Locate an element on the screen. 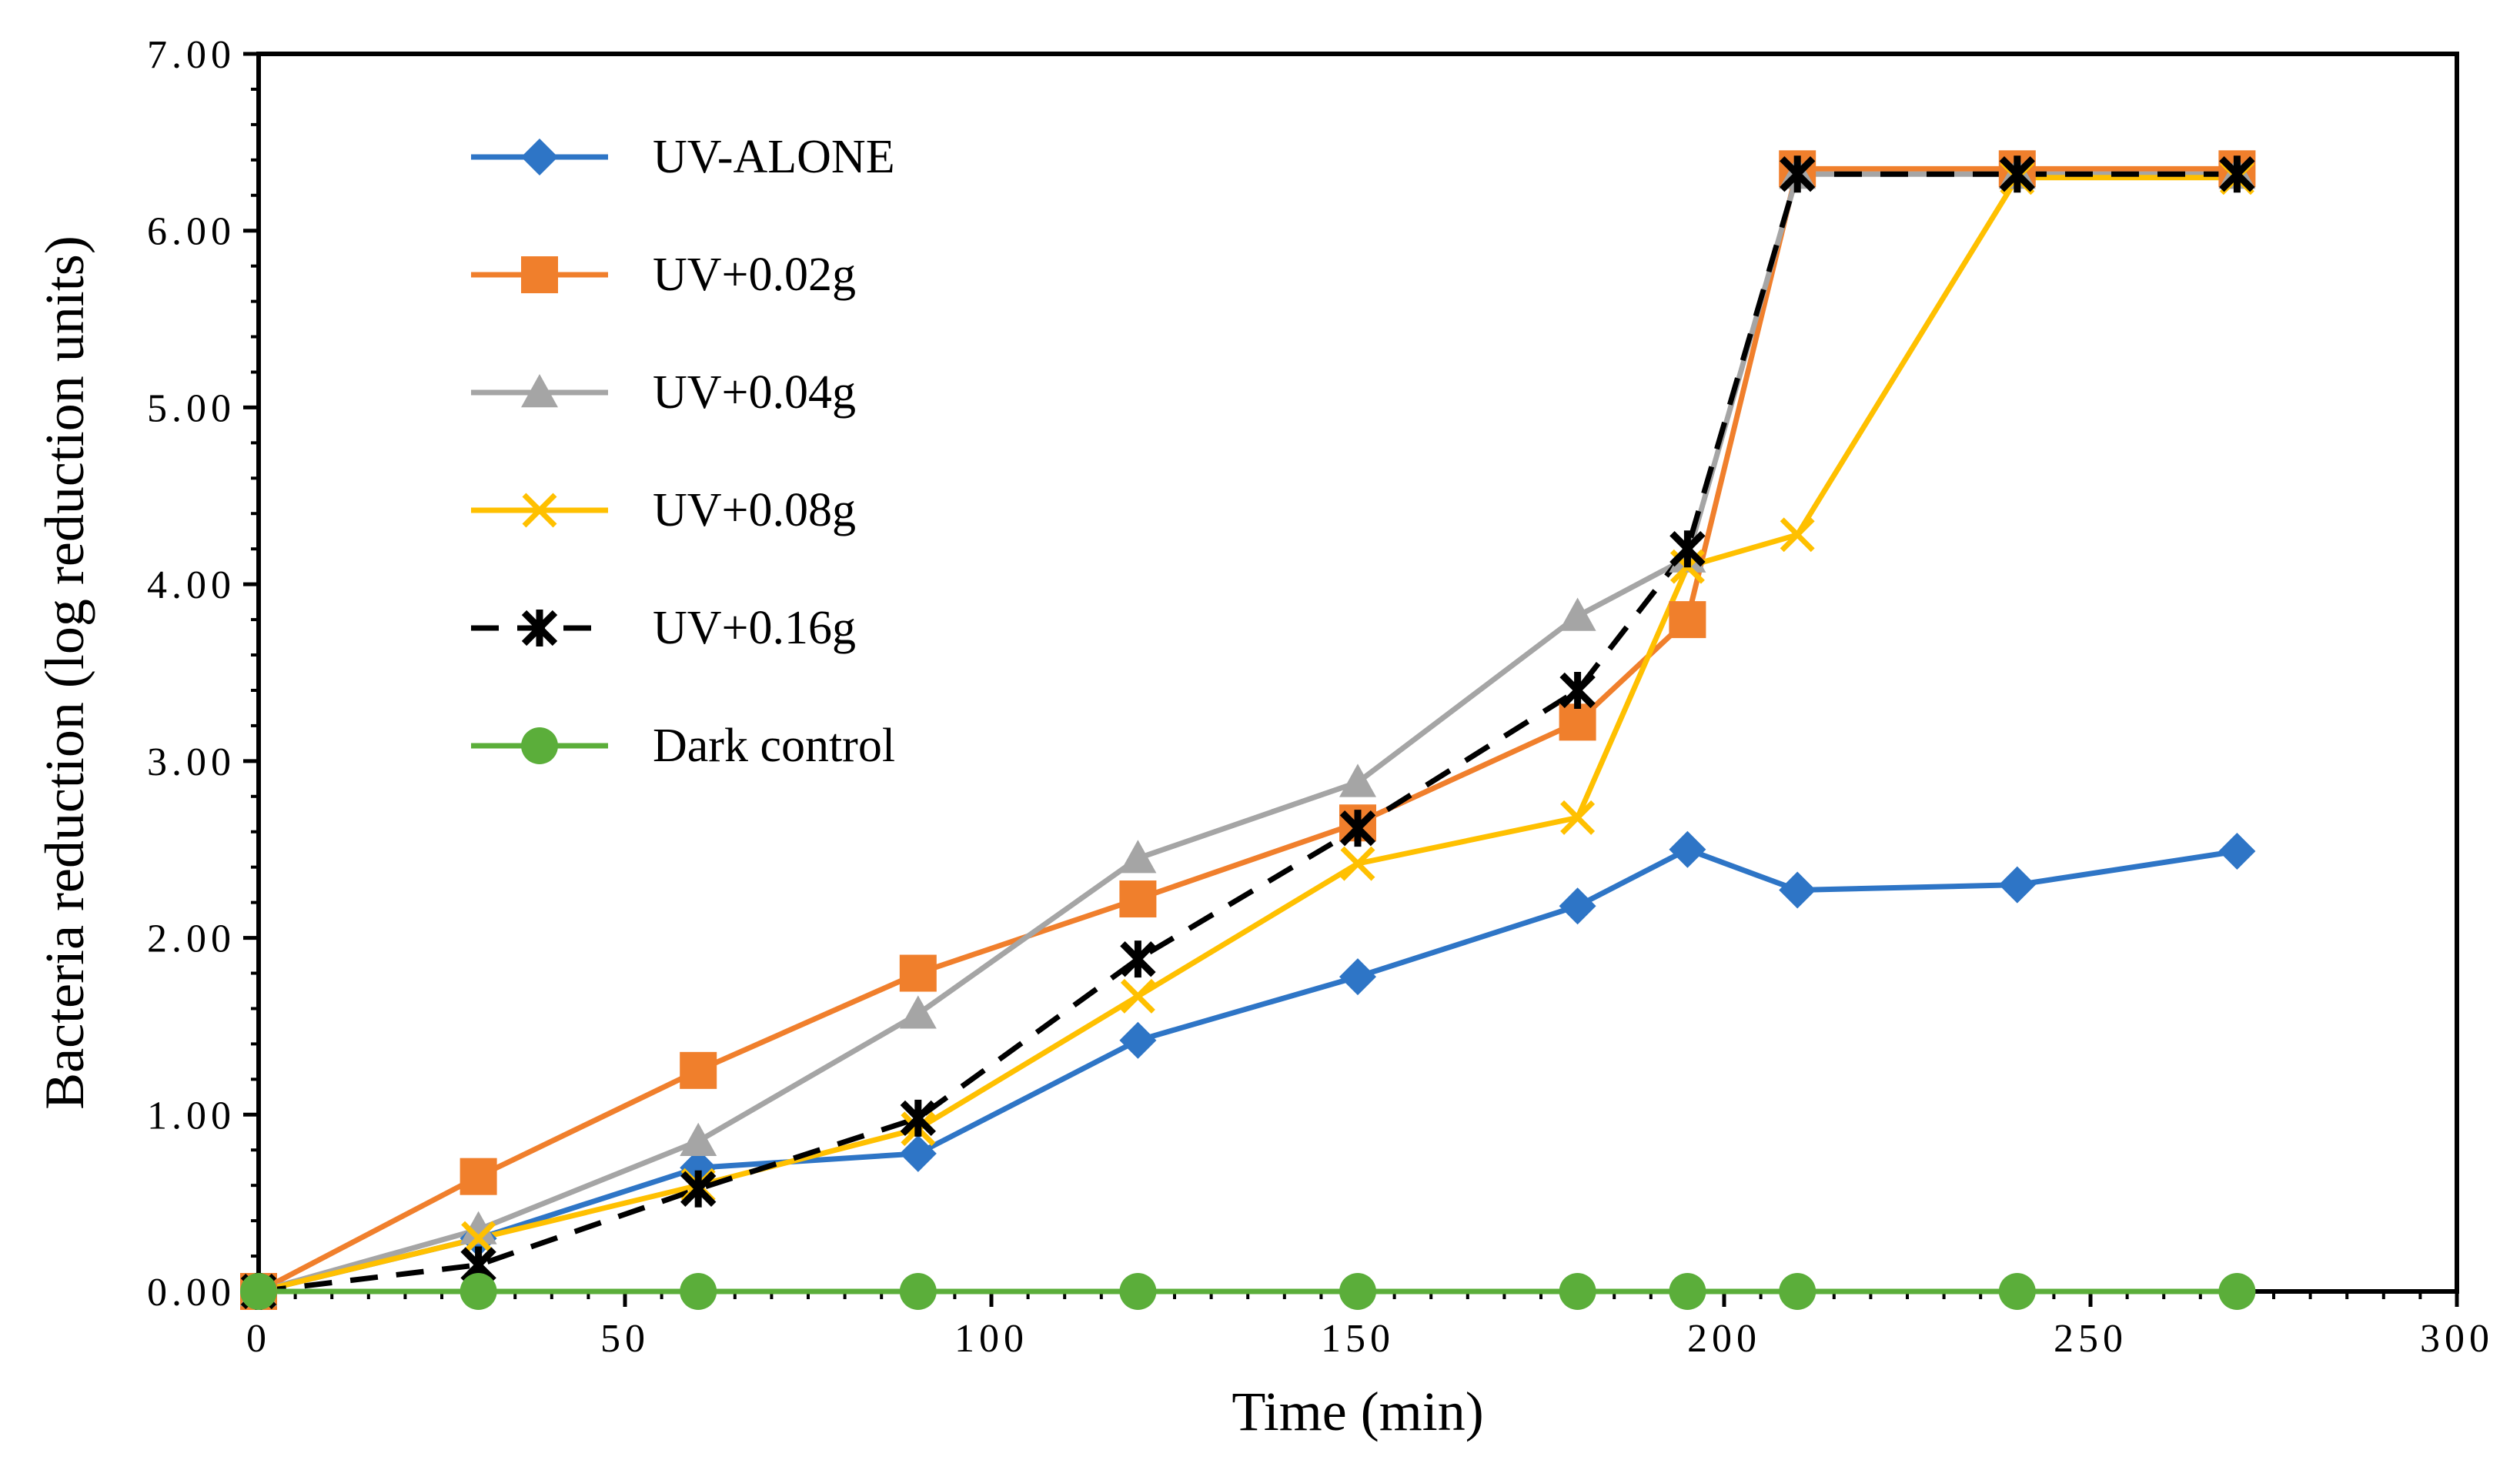 This screenshot has height=1470, width=2520. x-tick-label: 200 is located at coordinates (1724, 1339).